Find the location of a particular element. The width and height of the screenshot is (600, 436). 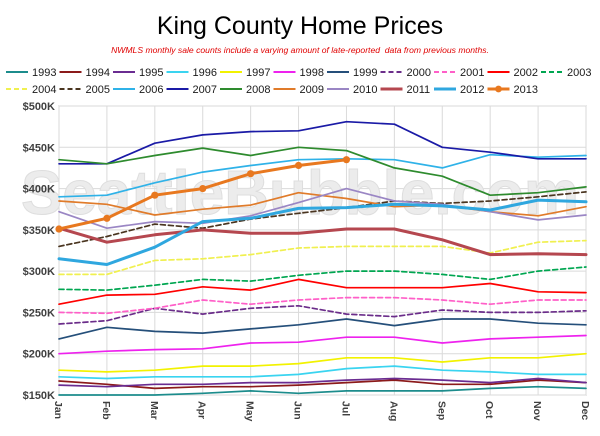

legend-item-2010: 2010 is located at coordinates (352, 90).